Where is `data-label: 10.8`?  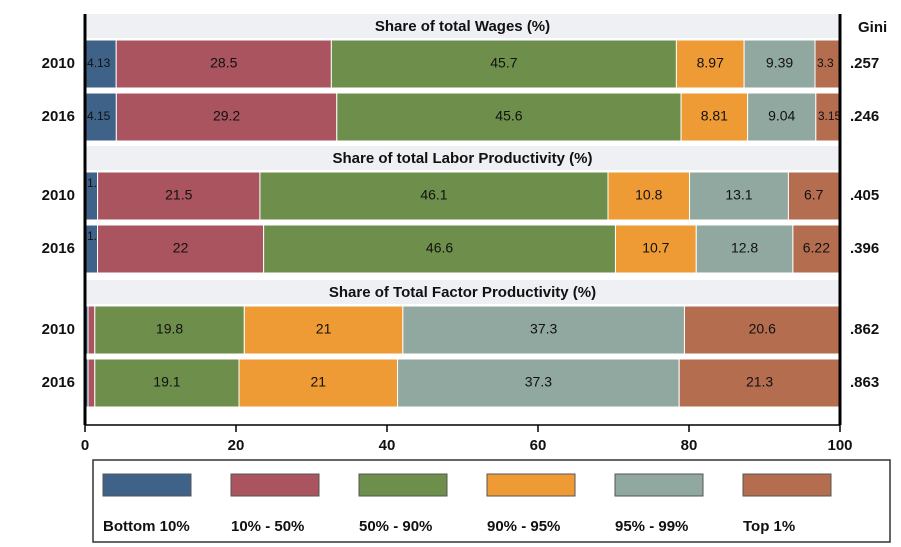 data-label: 10.8 is located at coordinates (648, 195).